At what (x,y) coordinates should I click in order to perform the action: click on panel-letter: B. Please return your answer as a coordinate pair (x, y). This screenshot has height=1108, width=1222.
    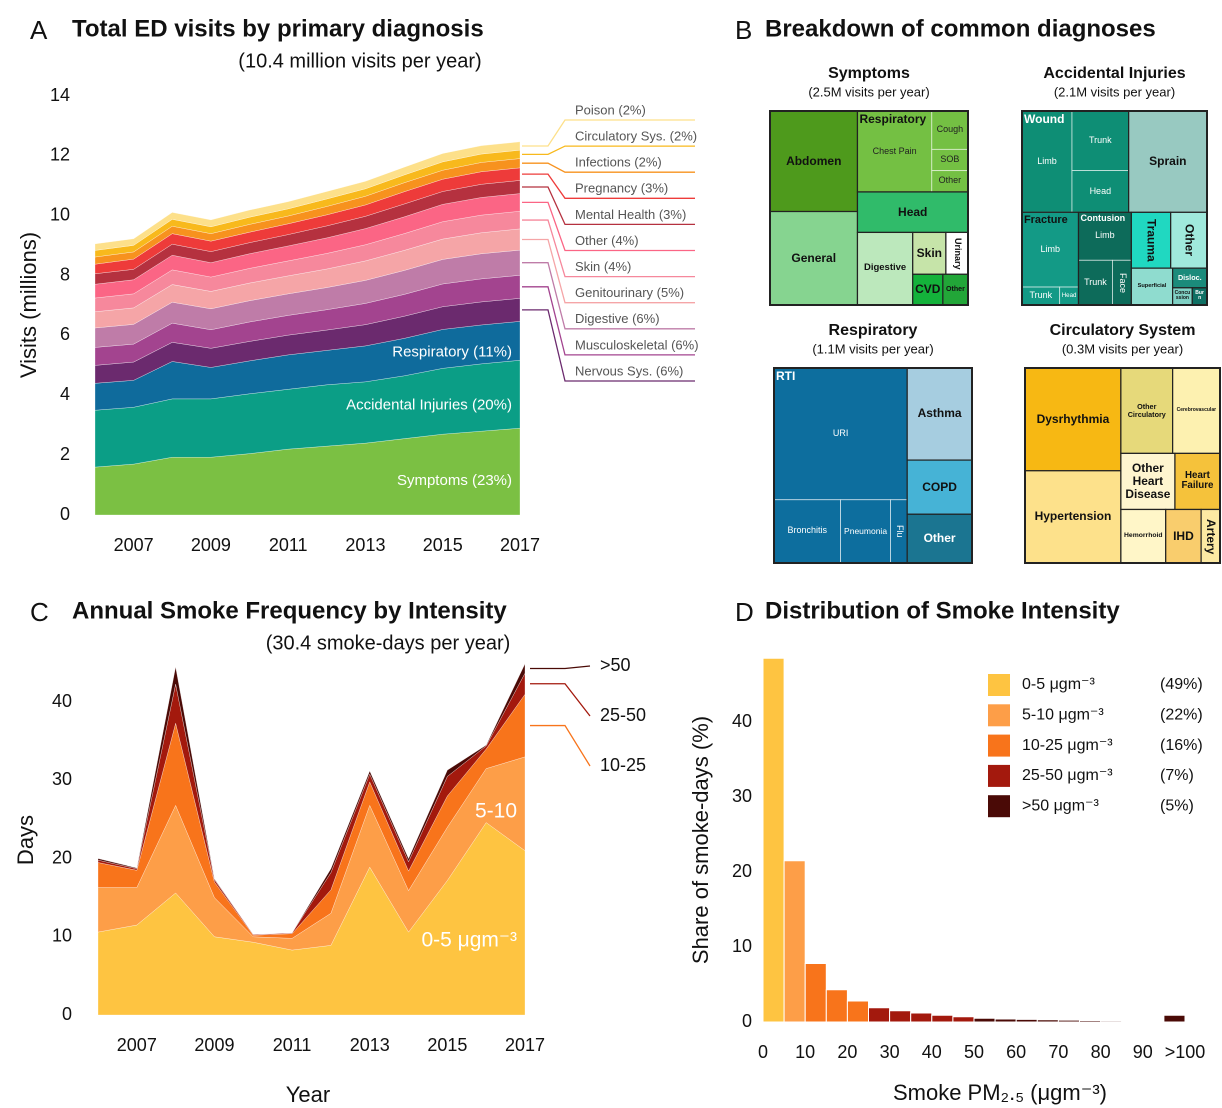
    Looking at the image, I should click on (743, 30).